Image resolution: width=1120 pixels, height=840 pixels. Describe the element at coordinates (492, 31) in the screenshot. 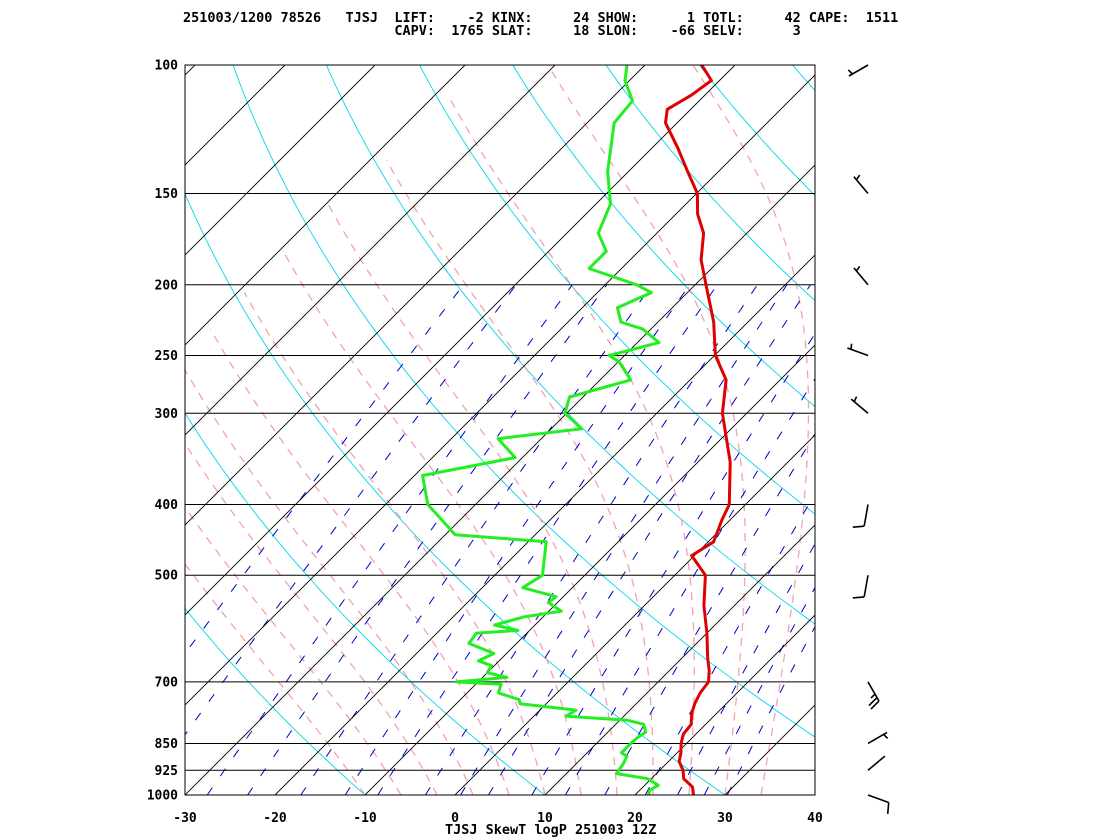

I see `header-line-2: CAPV: 1765 SLAT: 18 SLON: -66 SELV: 3` at that location.